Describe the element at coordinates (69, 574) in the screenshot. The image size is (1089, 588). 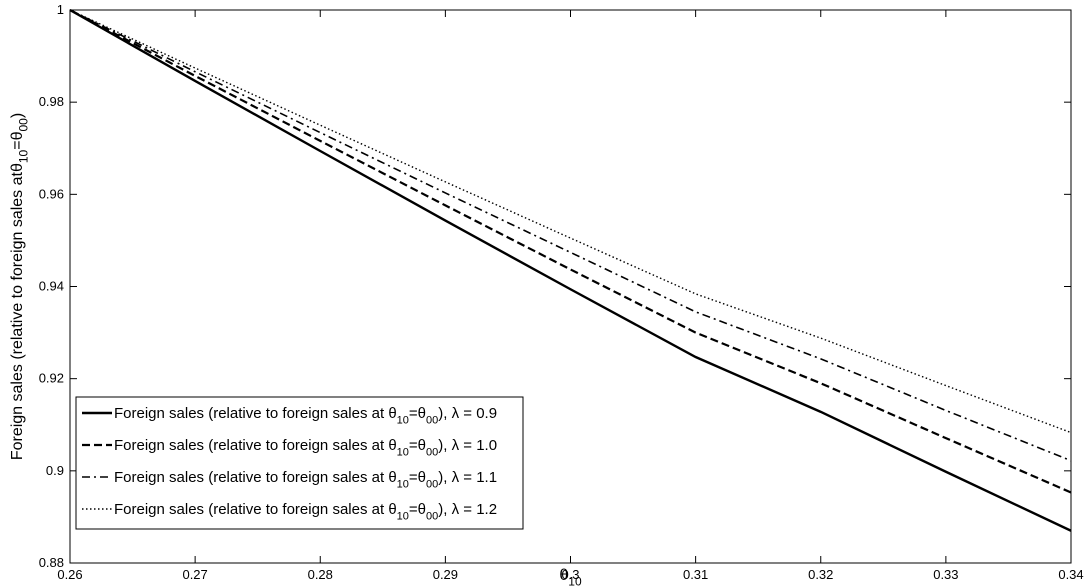
I see `x-tick-label: 0.26` at that location.